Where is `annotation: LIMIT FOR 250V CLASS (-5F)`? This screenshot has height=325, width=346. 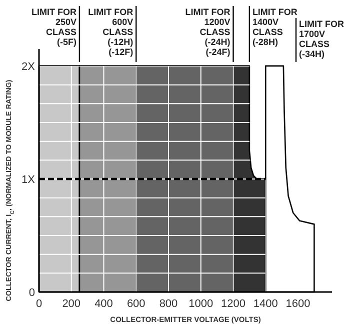
annotation: LIMIT FOR 250V CLASS (-5F) is located at coordinates (54, 27).